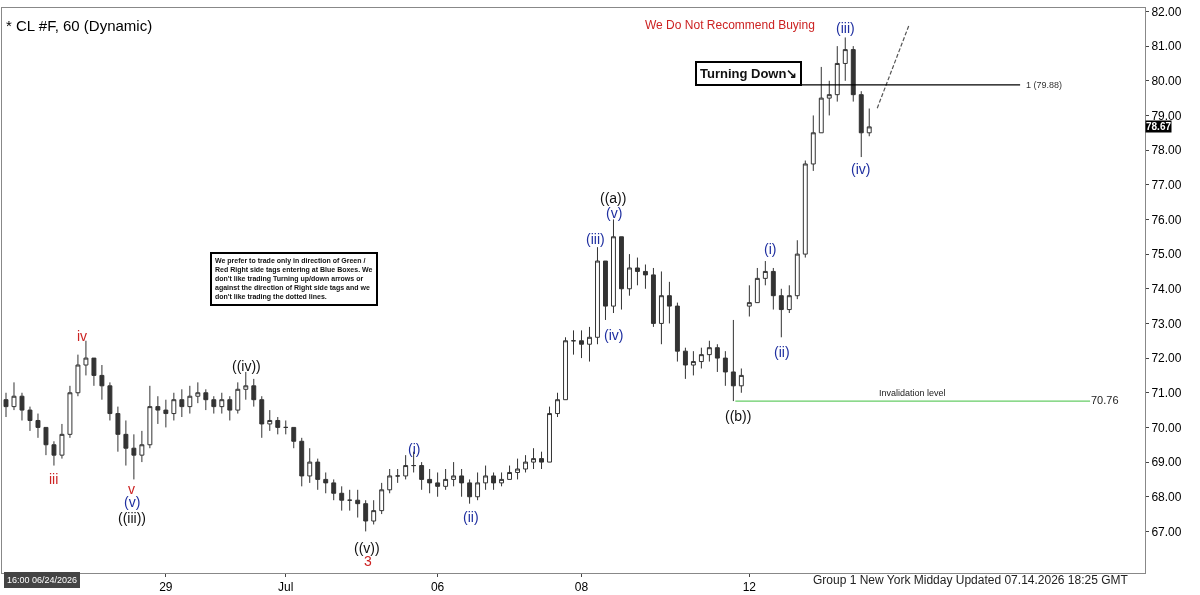  I want to click on text: Group 1 New York Midday Updated 07.14.2026 18:25 GMT, so click(971, 580).